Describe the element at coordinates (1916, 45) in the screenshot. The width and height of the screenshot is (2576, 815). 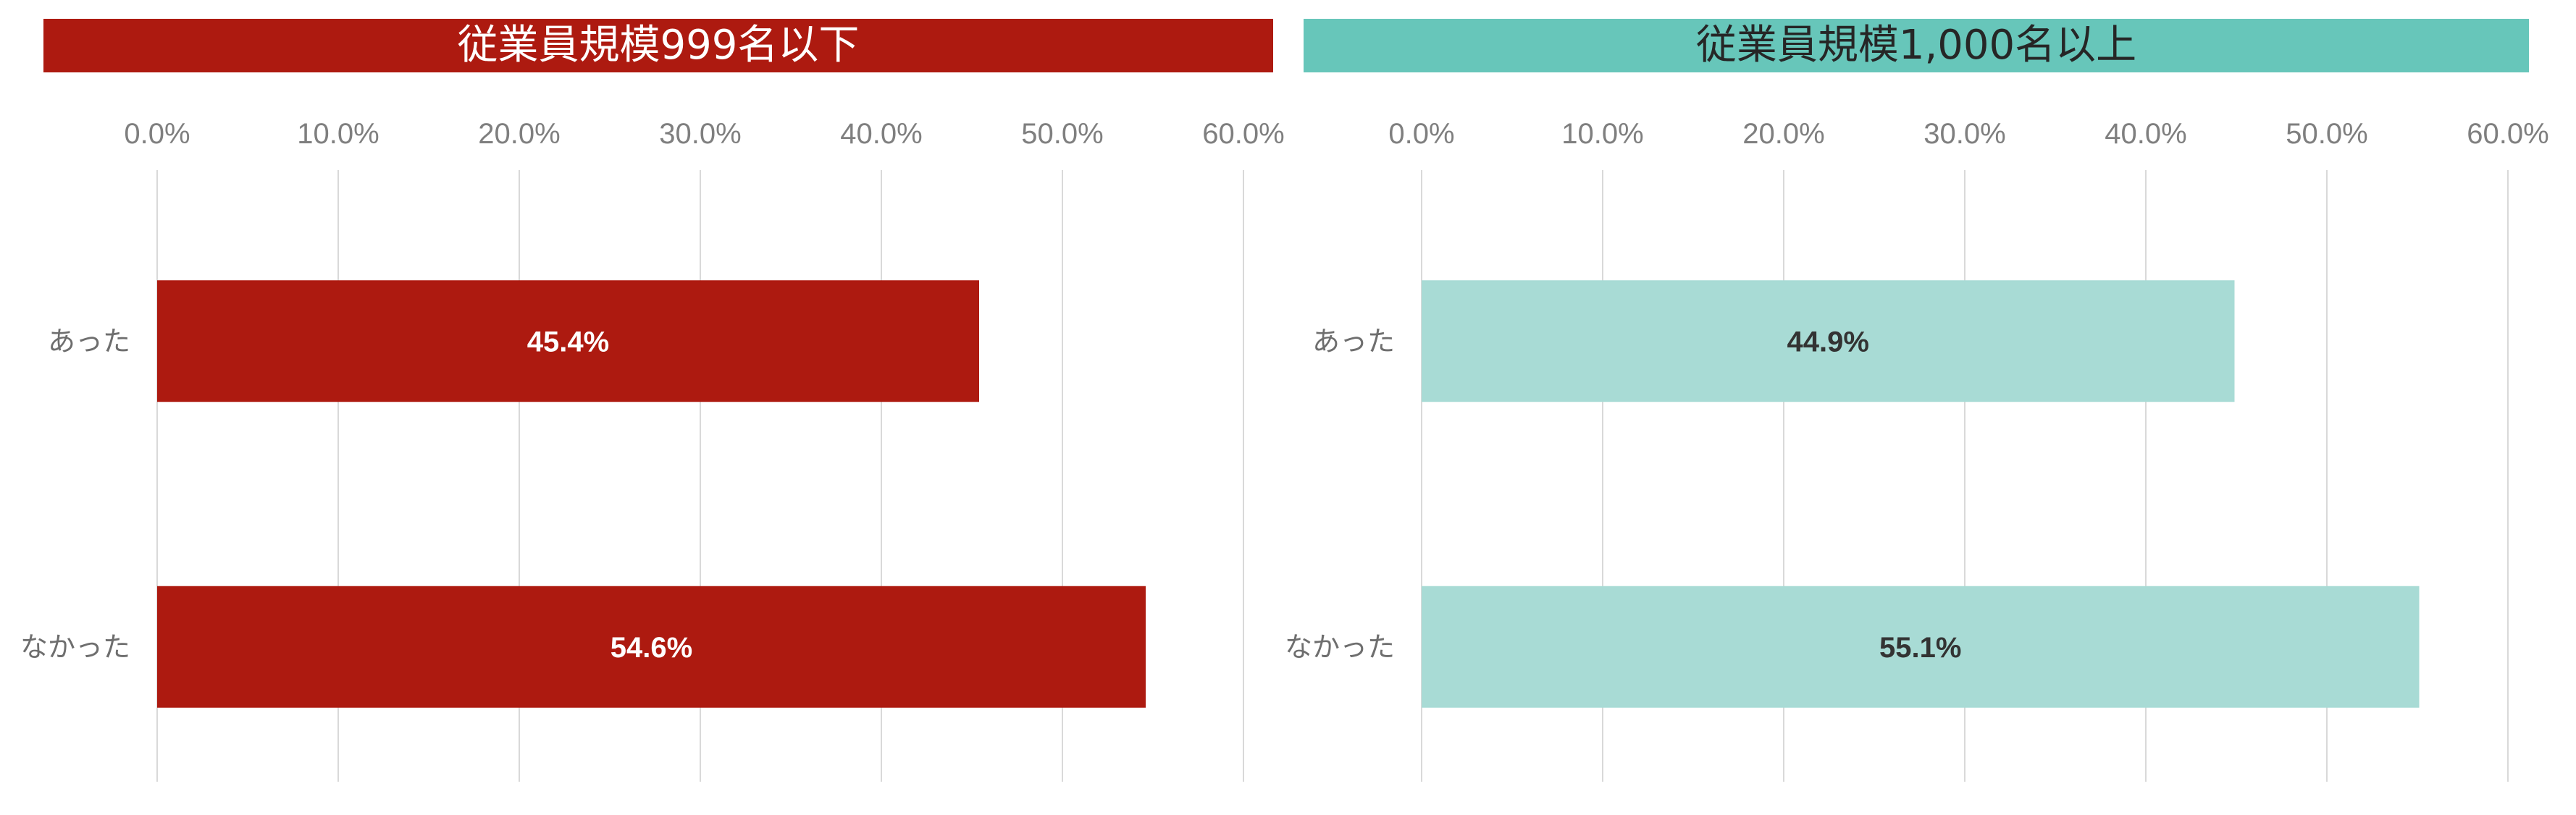
I see `chart-title: 従業員規模1,000名以上` at that location.